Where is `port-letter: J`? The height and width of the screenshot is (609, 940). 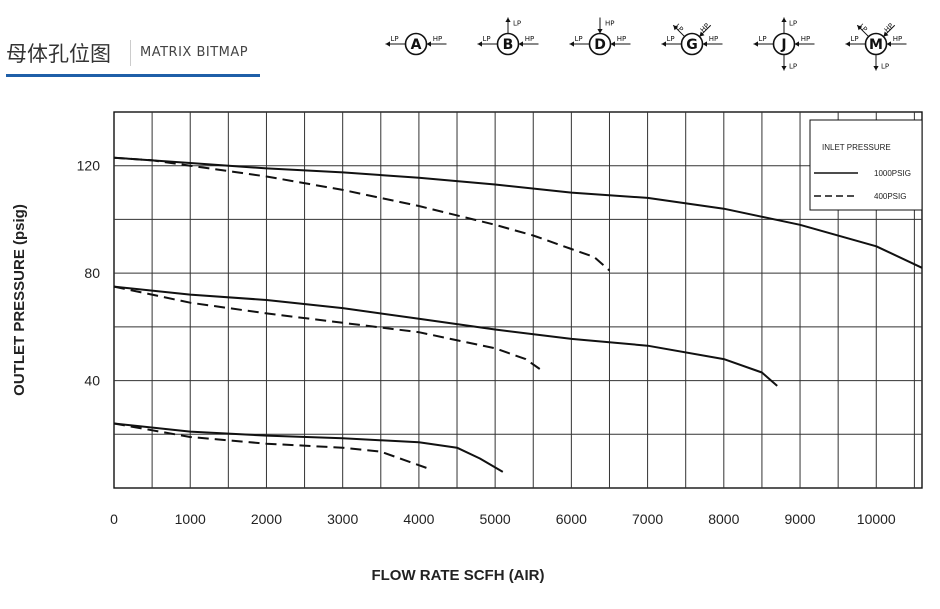
port-letter: J is located at coordinates (783, 45).